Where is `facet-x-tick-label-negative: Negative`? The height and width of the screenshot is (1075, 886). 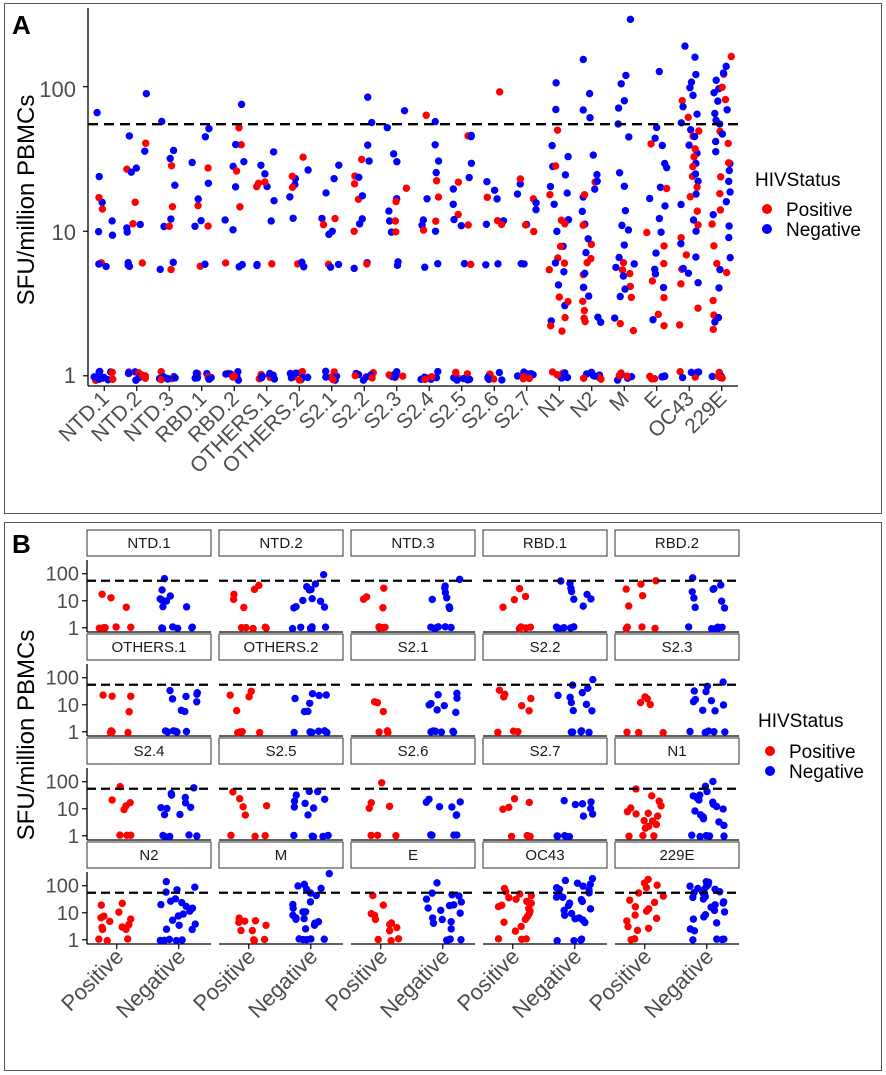
facet-x-tick-label-negative: Negative is located at coordinates (282, 983).